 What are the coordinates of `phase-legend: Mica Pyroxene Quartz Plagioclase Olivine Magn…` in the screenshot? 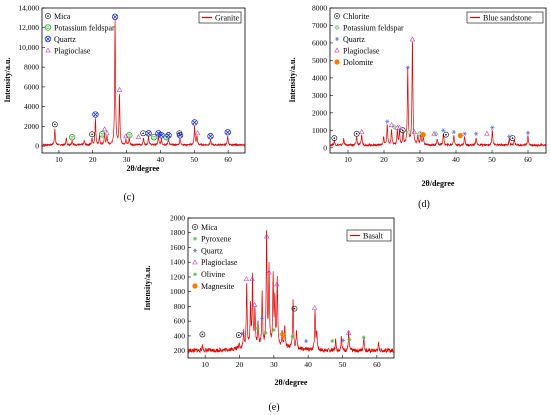 It's located at (215, 257).